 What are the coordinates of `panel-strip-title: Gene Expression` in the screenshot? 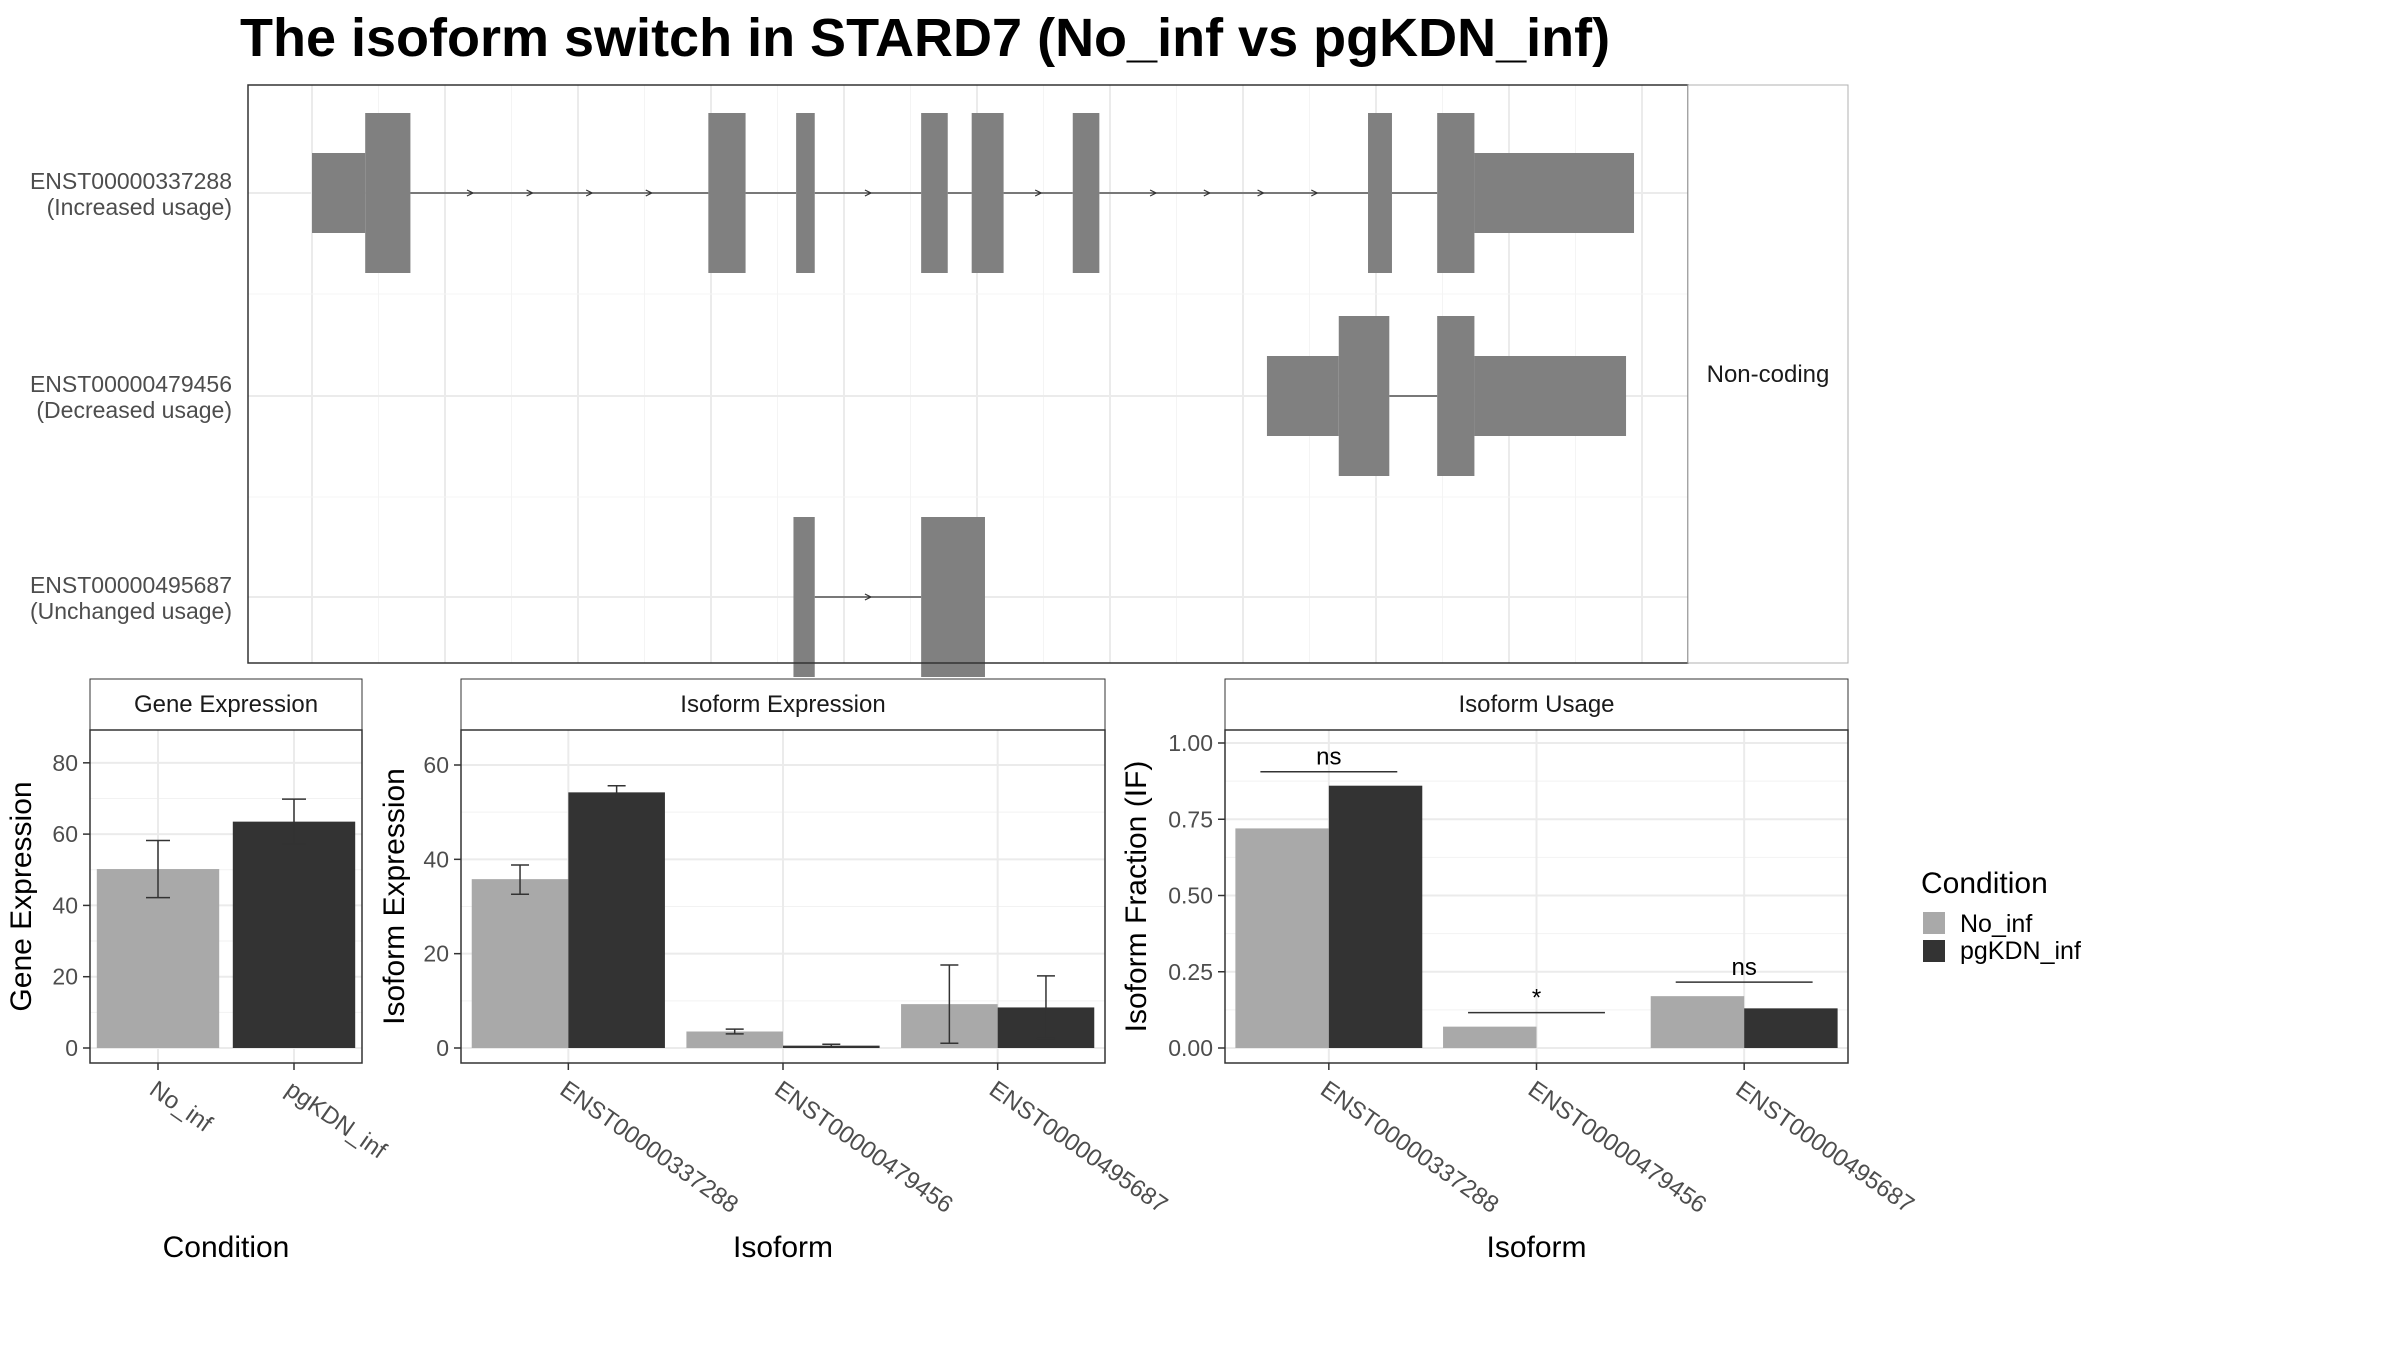 It's located at (226, 704).